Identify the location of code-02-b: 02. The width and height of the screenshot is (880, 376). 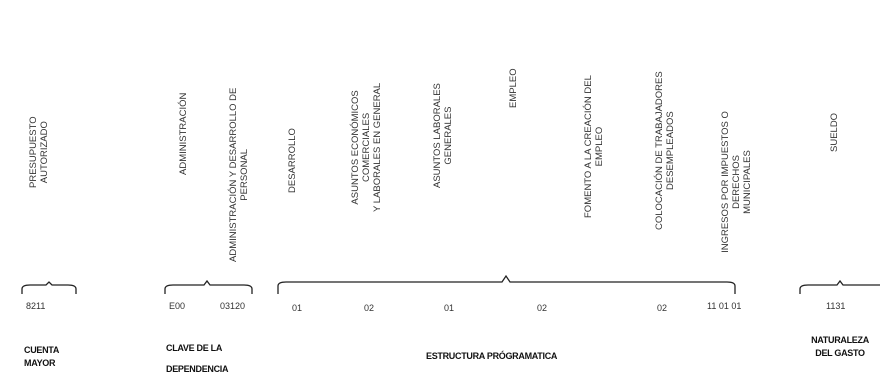
(542, 308).